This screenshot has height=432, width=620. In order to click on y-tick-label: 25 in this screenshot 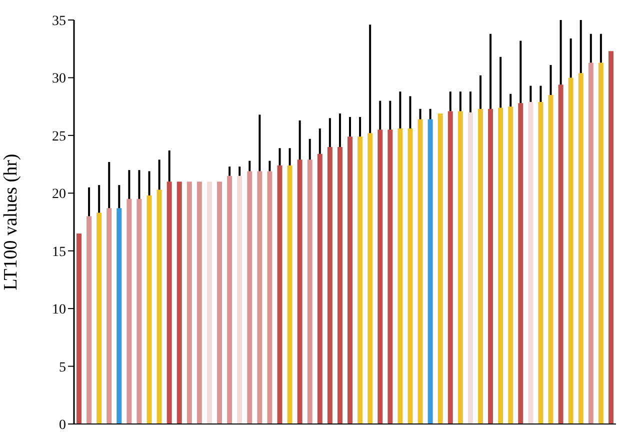, I will do `click(59, 136)`.